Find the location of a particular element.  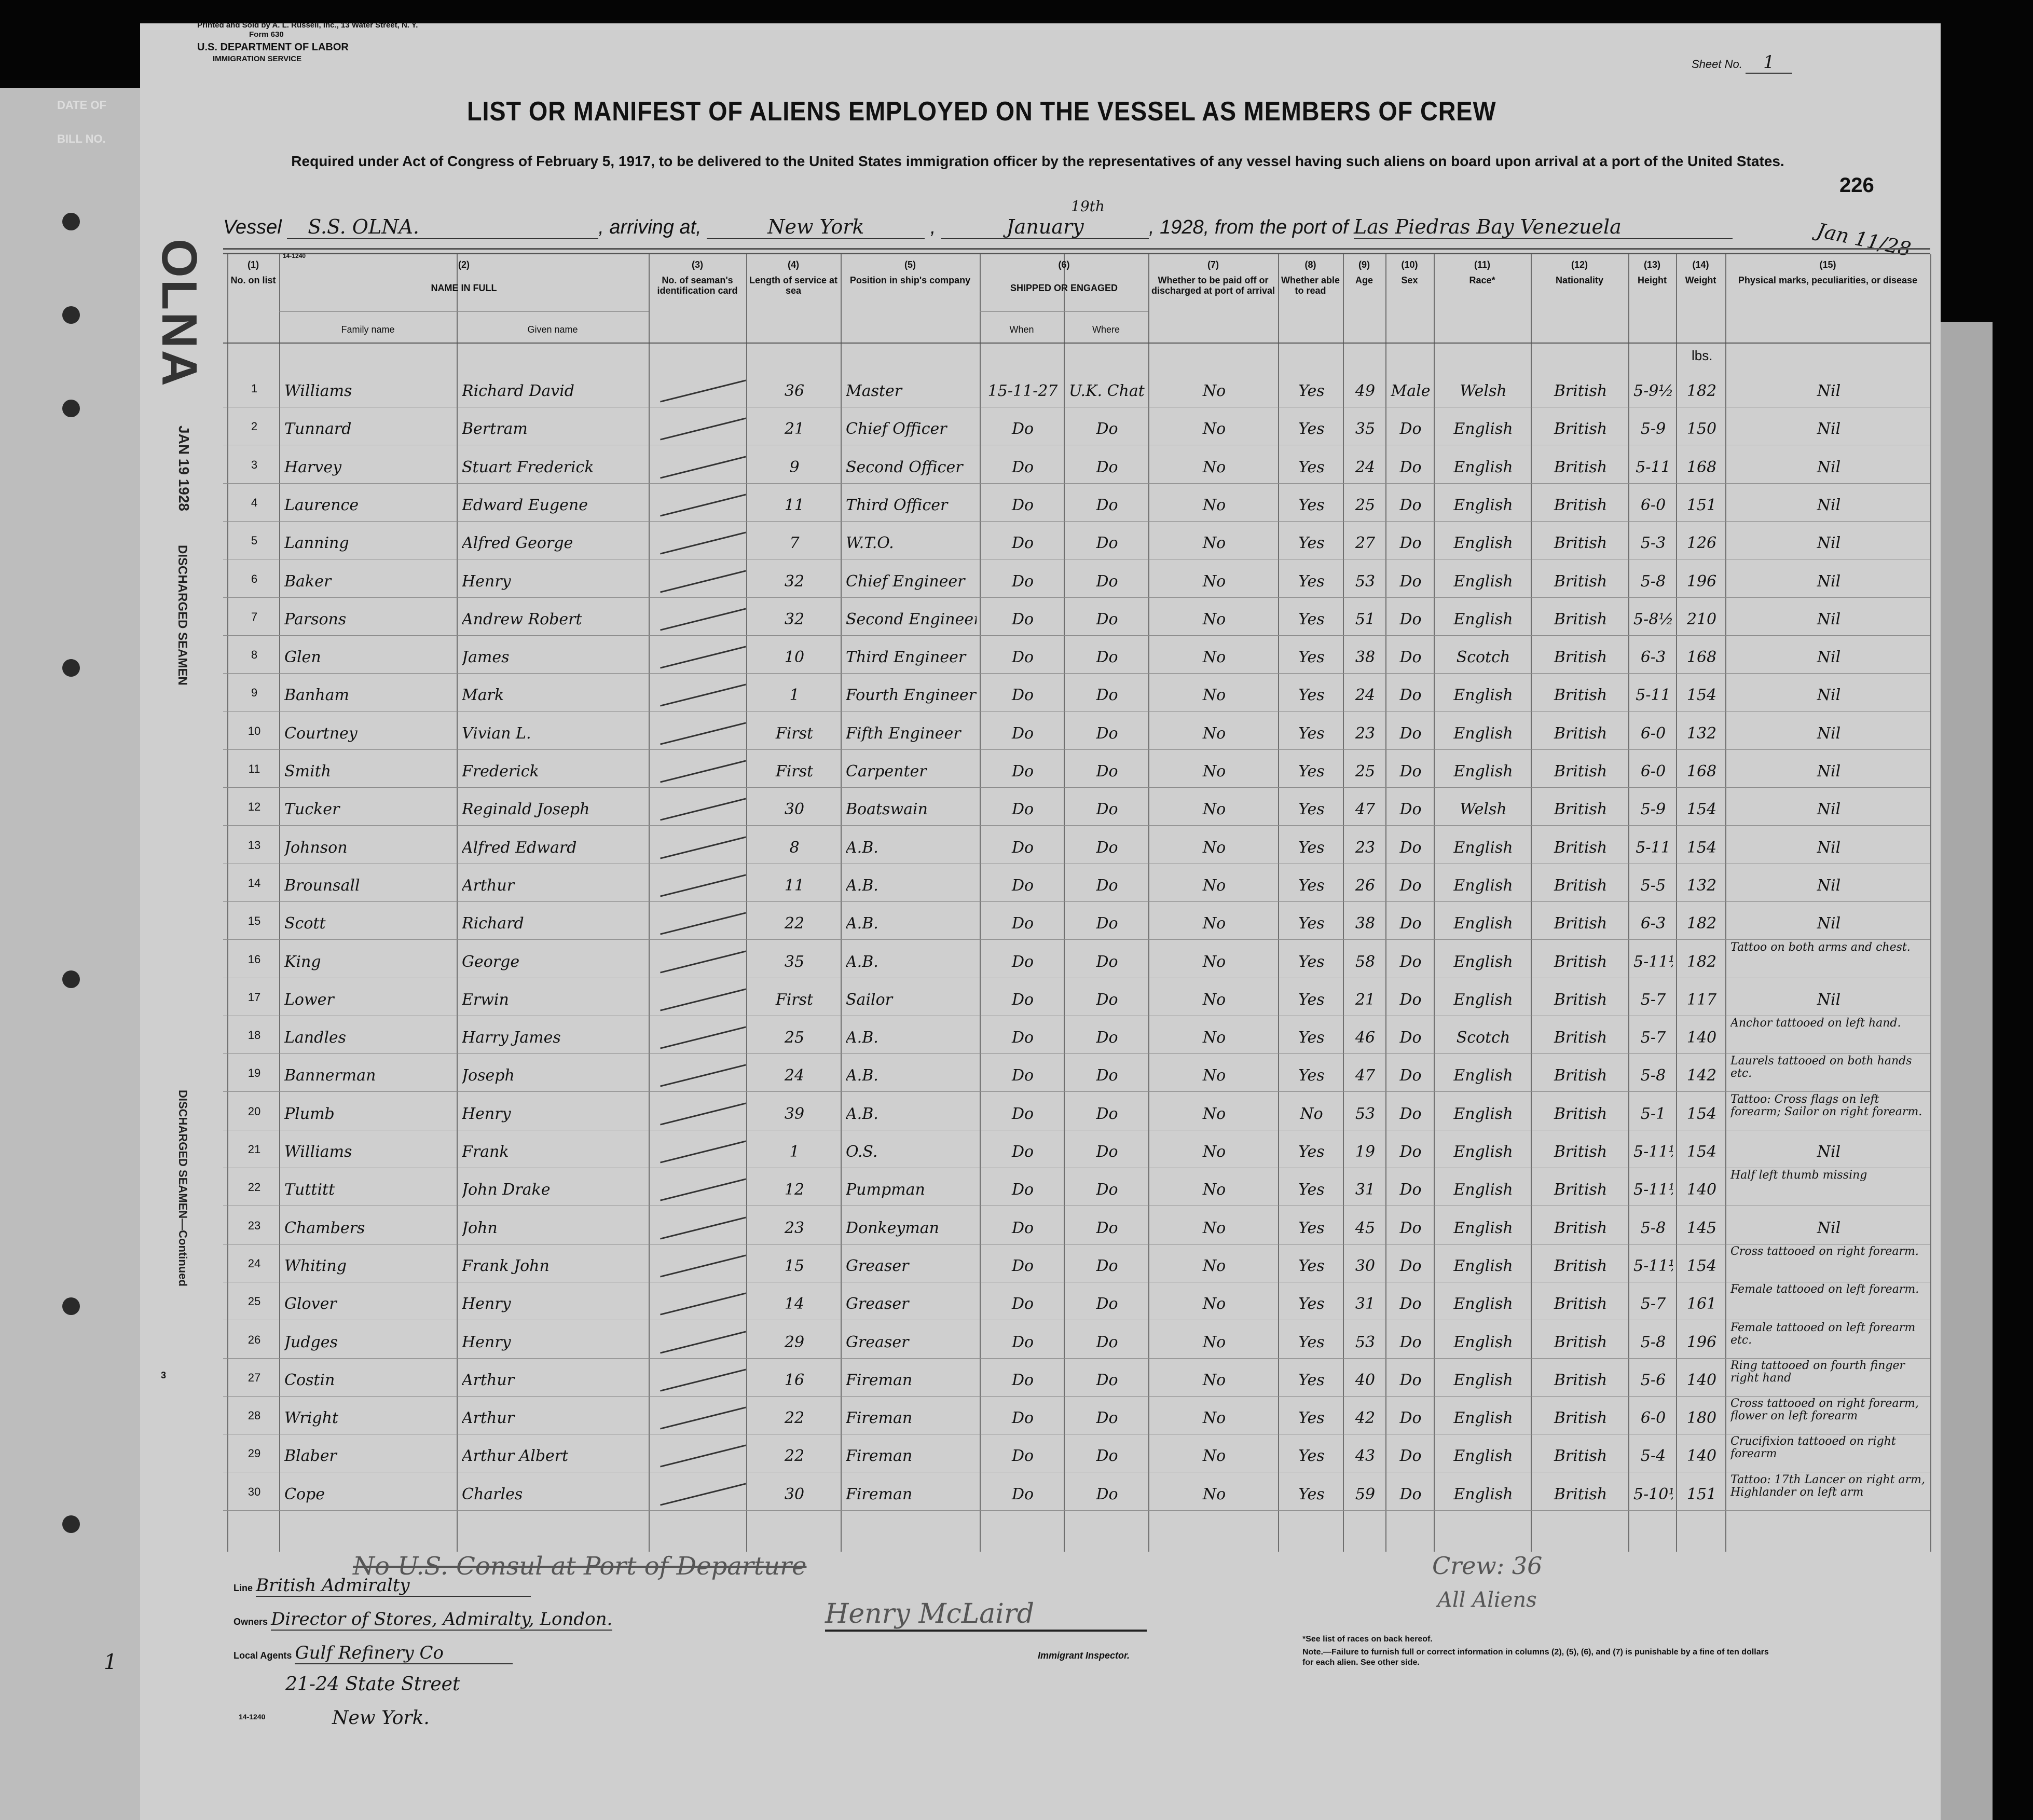

left-margin-strip is located at coordinates (75, 954).